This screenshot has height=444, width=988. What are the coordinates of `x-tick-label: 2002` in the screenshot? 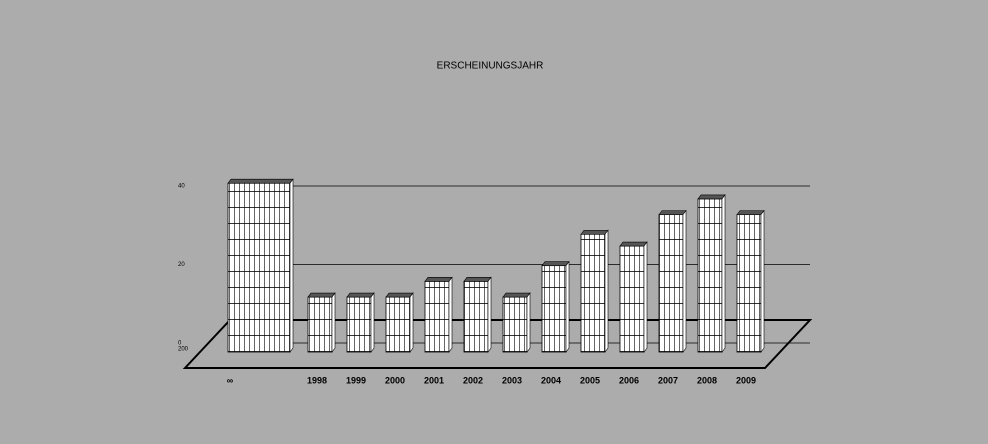 It's located at (473, 380).